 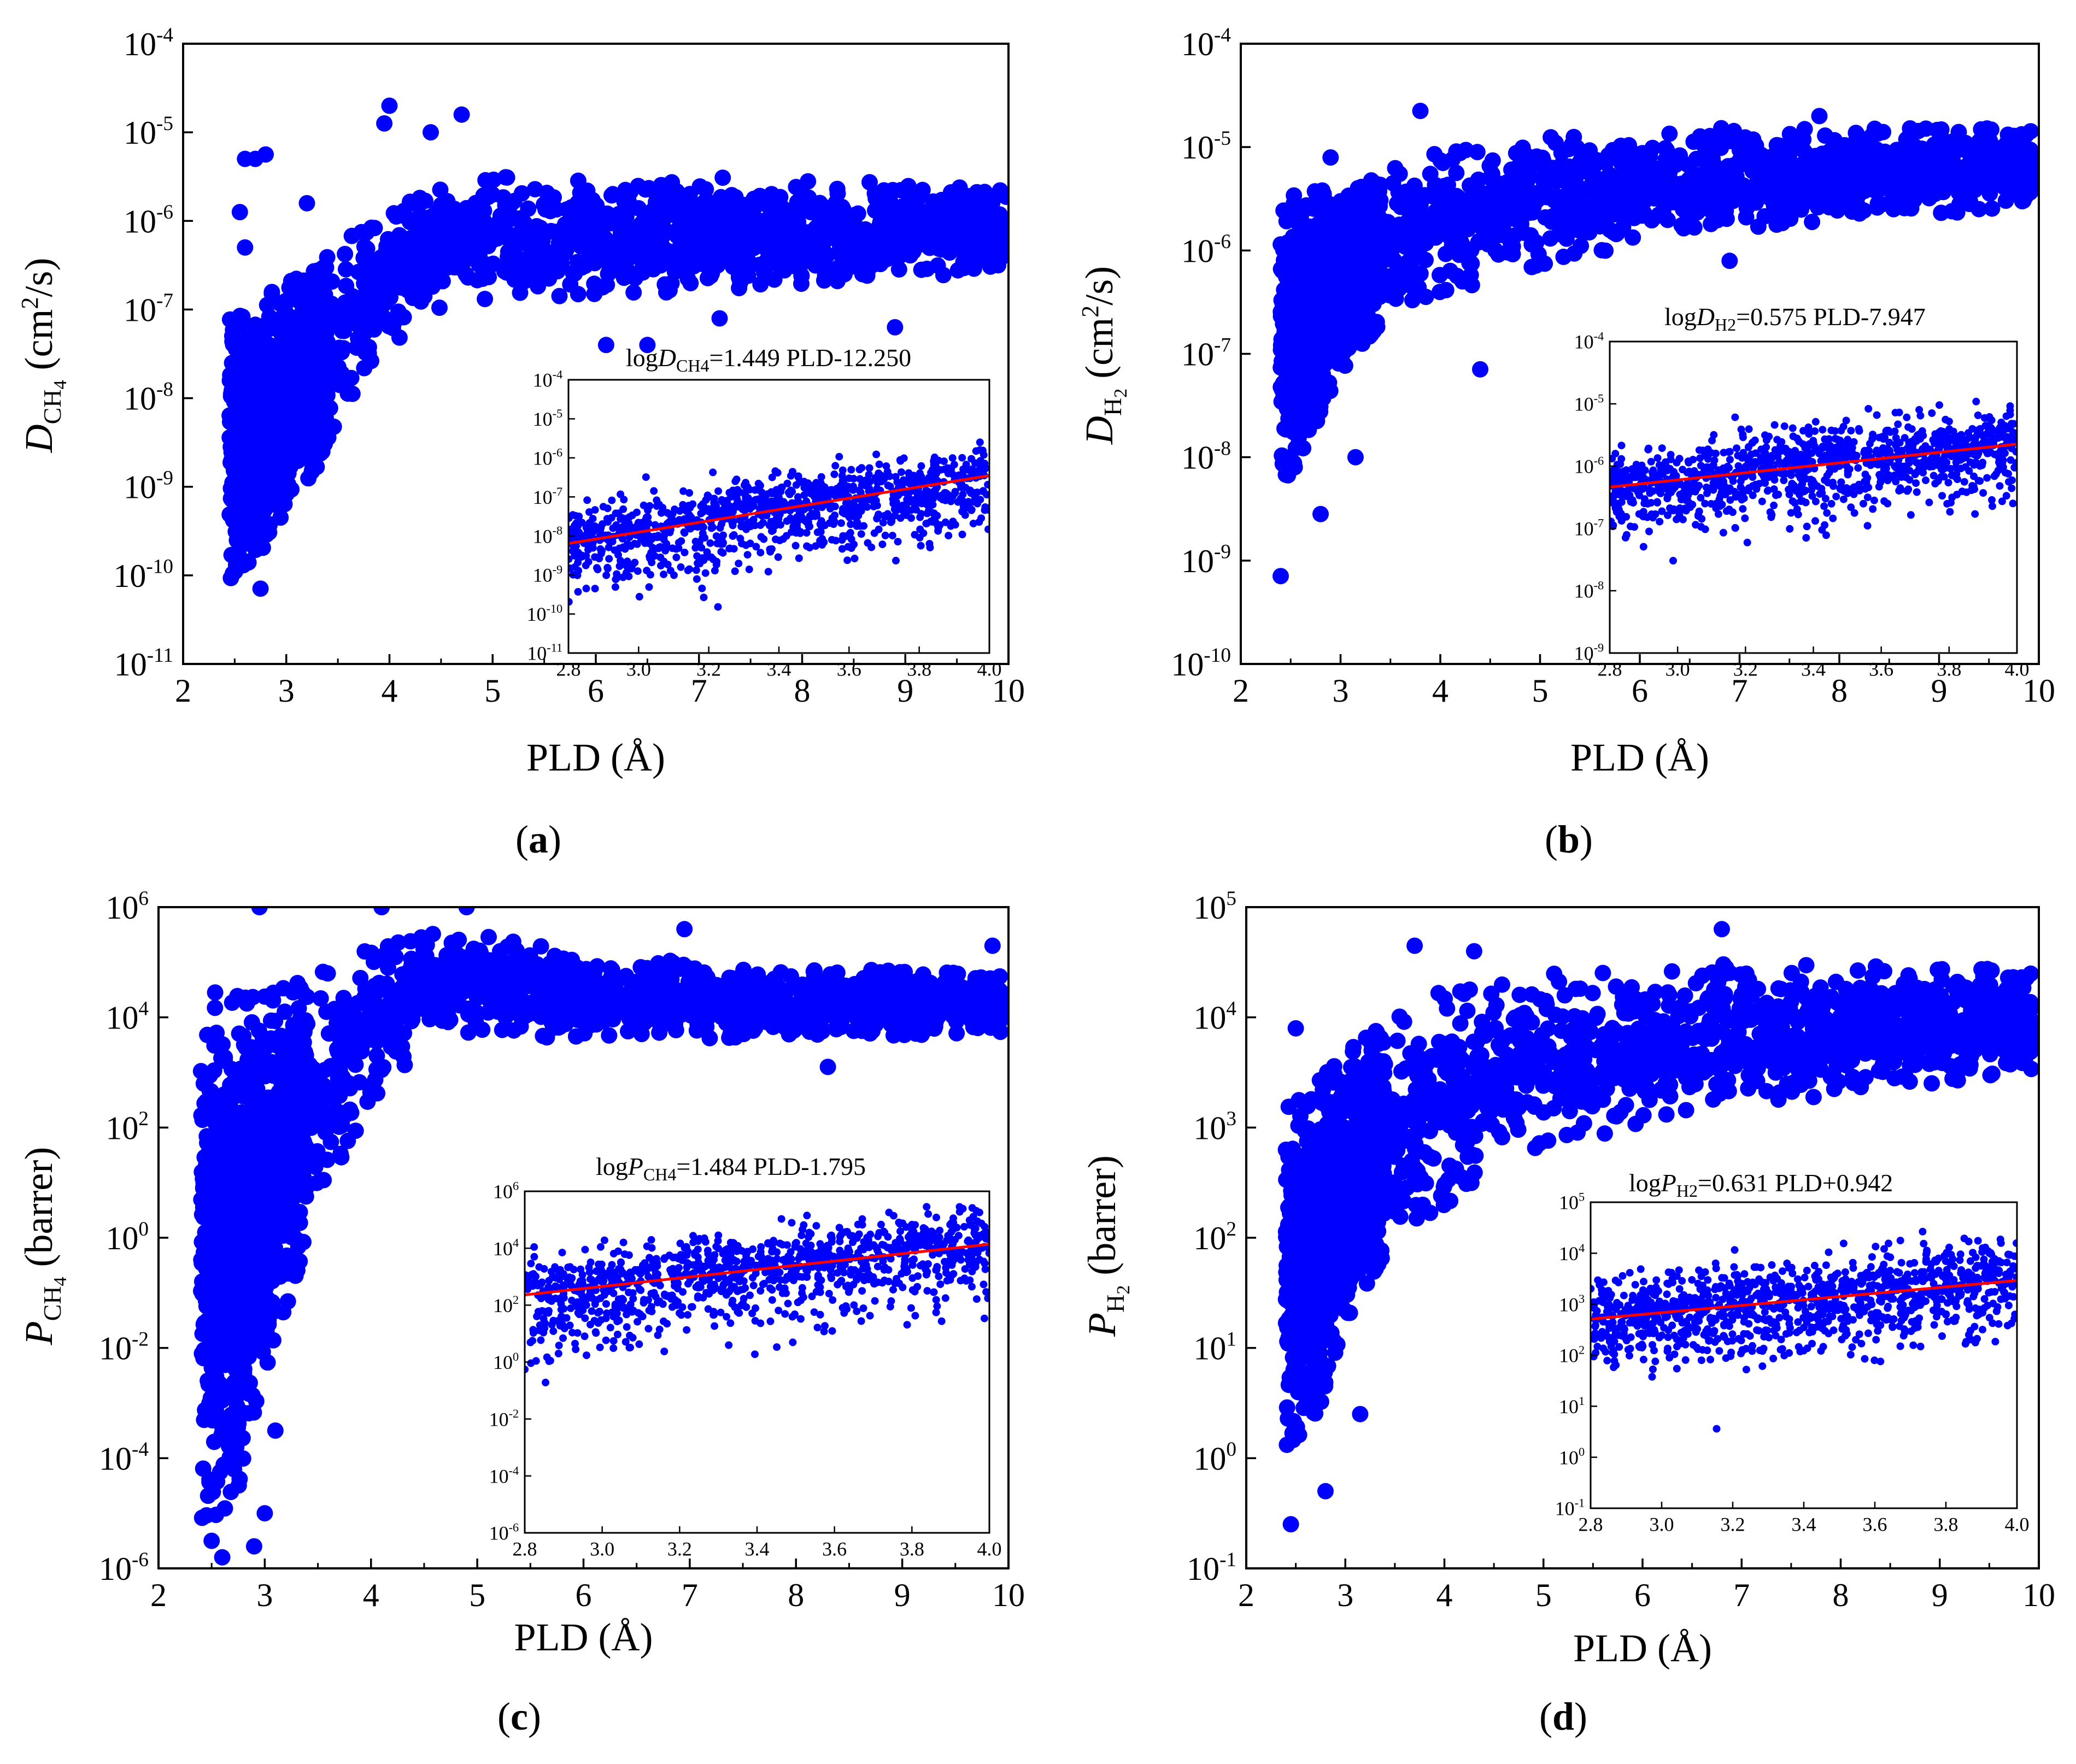 I want to click on y-tick-label: 10-9, so click(x=548, y=574).